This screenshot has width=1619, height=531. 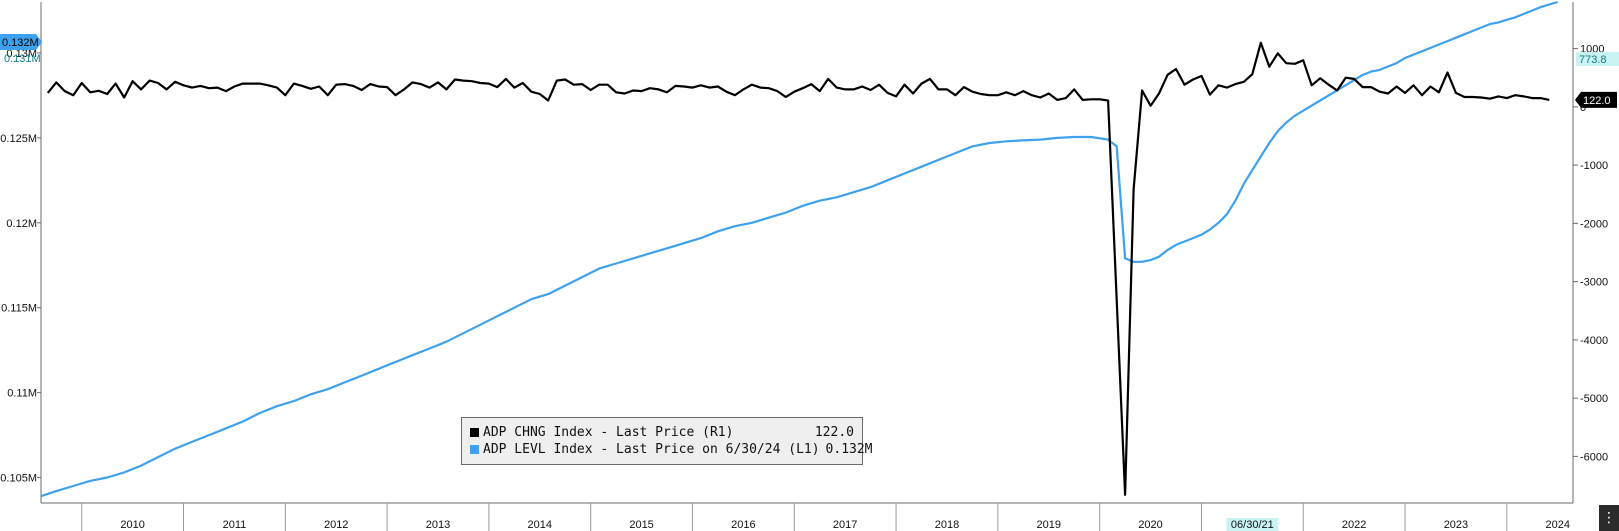 What do you see at coordinates (18, 479) in the screenshot?
I see `left-axis-tick-label: 0.105M` at bounding box center [18, 479].